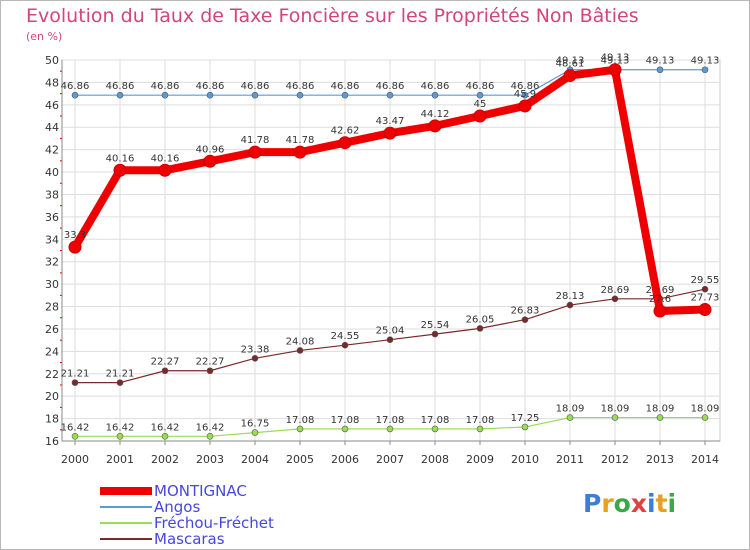  What do you see at coordinates (345, 131) in the screenshot?
I see `data-label-montignac: 42.62` at bounding box center [345, 131].